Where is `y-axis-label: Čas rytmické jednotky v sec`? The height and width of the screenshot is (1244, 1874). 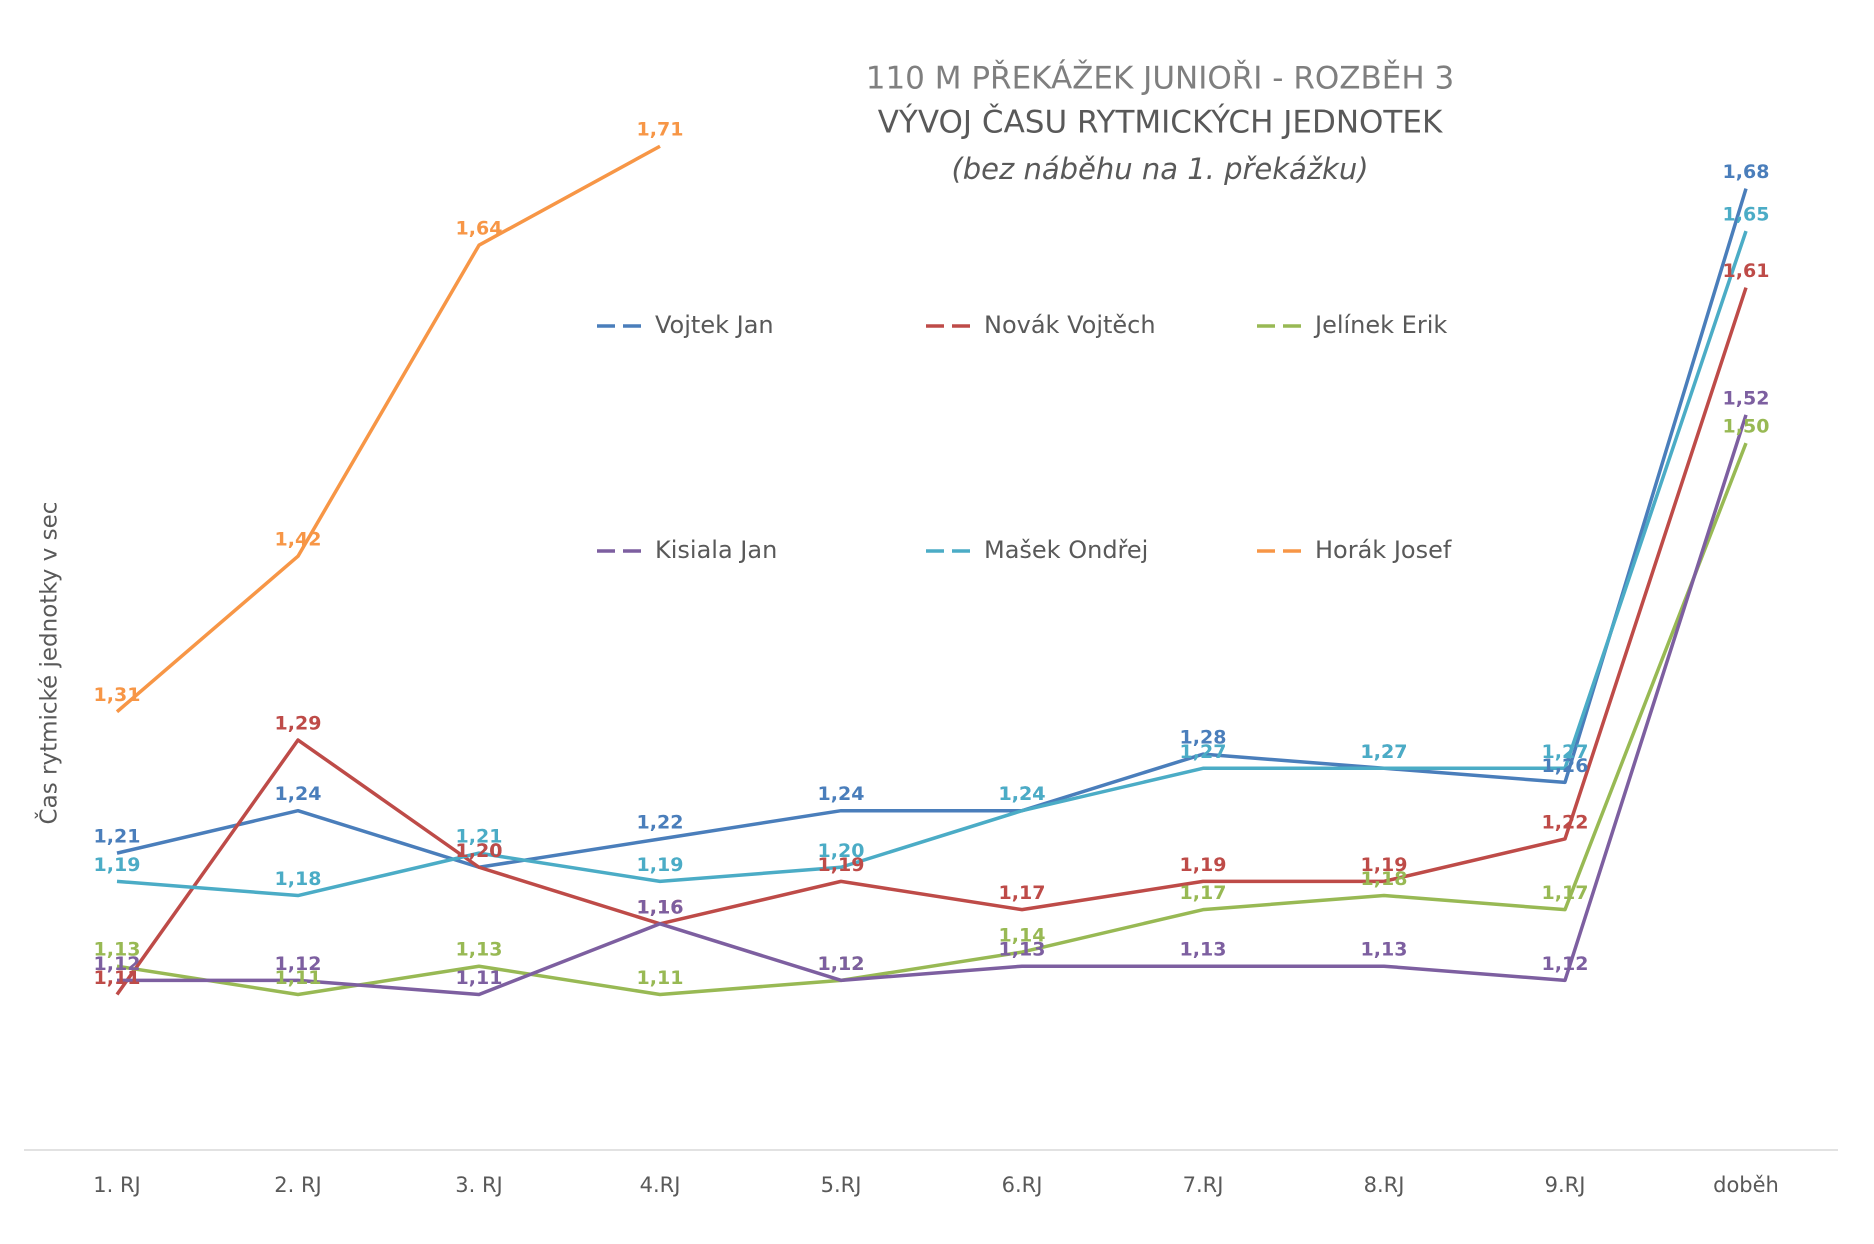
y-axis-label: Čas rytmické jednotky v sec is located at coordinates (49, 663).